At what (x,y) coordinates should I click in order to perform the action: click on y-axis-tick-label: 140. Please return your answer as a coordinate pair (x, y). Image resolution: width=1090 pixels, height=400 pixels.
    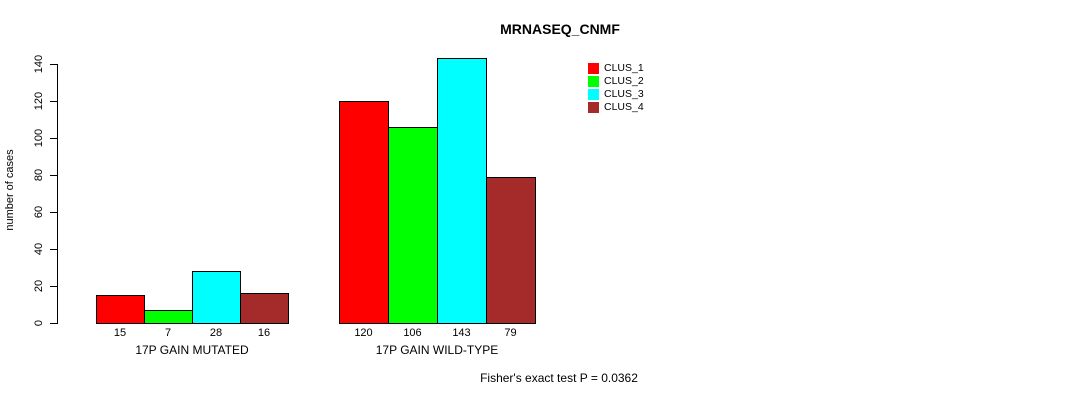
    Looking at the image, I should click on (39, 64).